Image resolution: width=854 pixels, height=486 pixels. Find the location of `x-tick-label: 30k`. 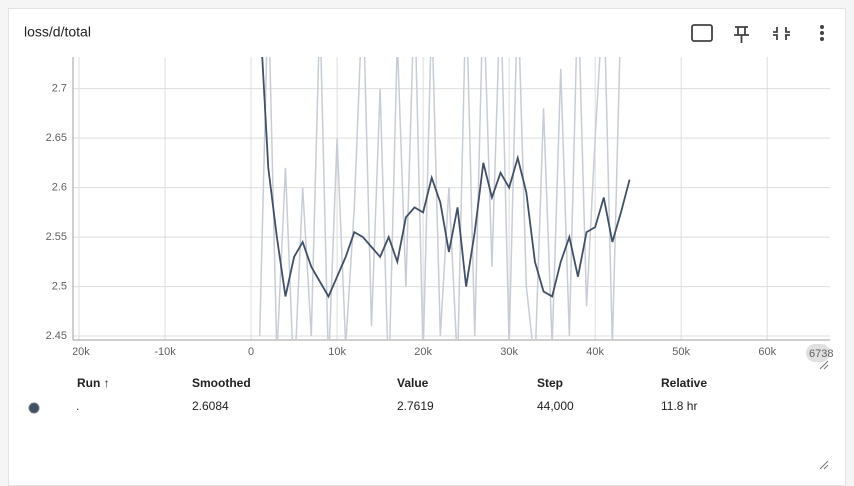

x-tick-label: 30k is located at coordinates (509, 352).